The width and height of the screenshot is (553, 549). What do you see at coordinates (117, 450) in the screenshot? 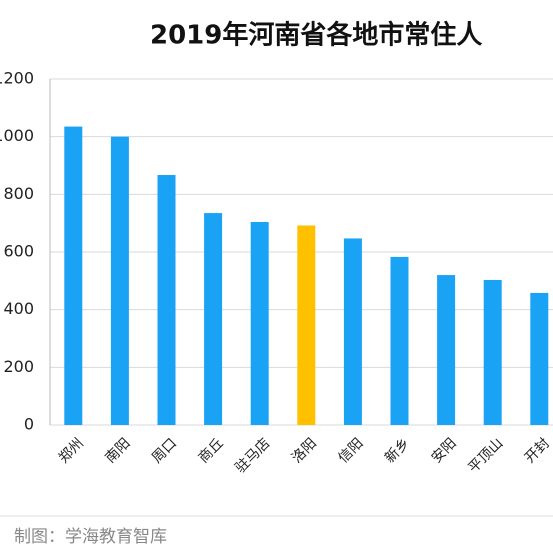
I see `x-tick-label: 南阳` at bounding box center [117, 450].